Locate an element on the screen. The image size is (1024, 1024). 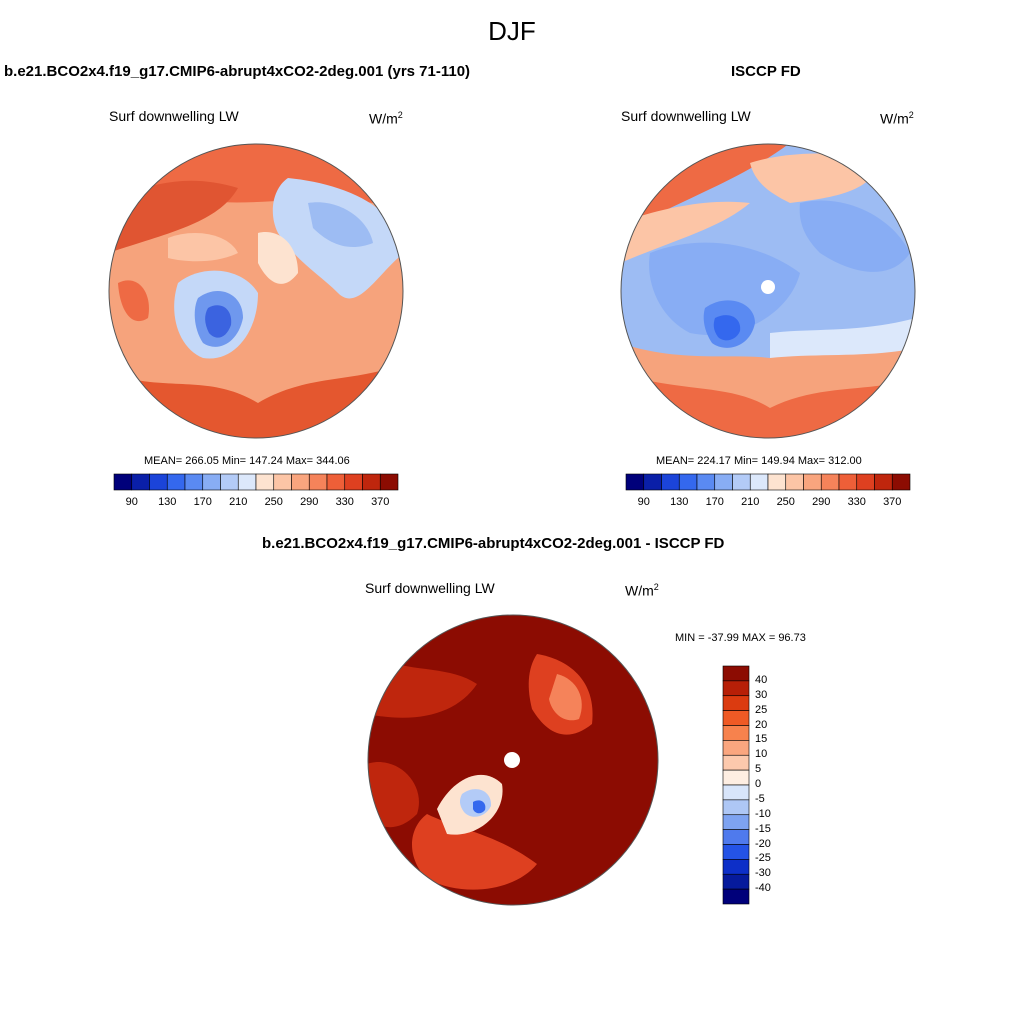
right-colorbar-labels: 90 130 170 210 250 290 330 370 is located at coordinates (768, 503).